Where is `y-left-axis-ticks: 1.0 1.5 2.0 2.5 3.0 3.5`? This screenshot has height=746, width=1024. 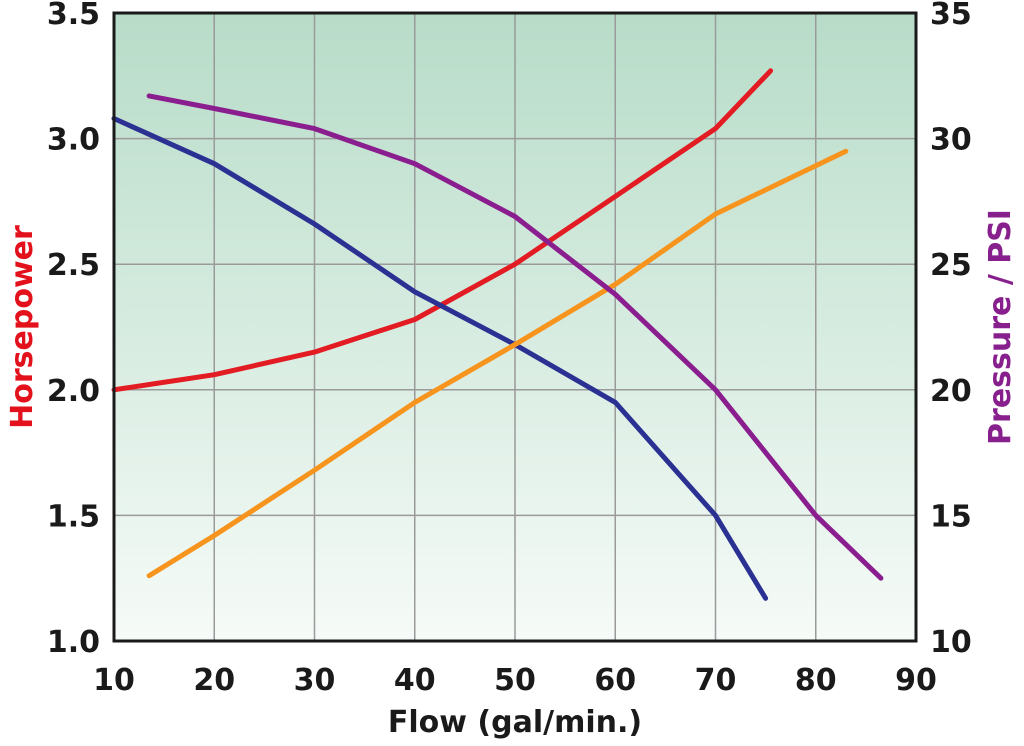
y-left-axis-ticks: 1.0 1.5 2.0 2.5 3.0 3.5 is located at coordinates (73, 330).